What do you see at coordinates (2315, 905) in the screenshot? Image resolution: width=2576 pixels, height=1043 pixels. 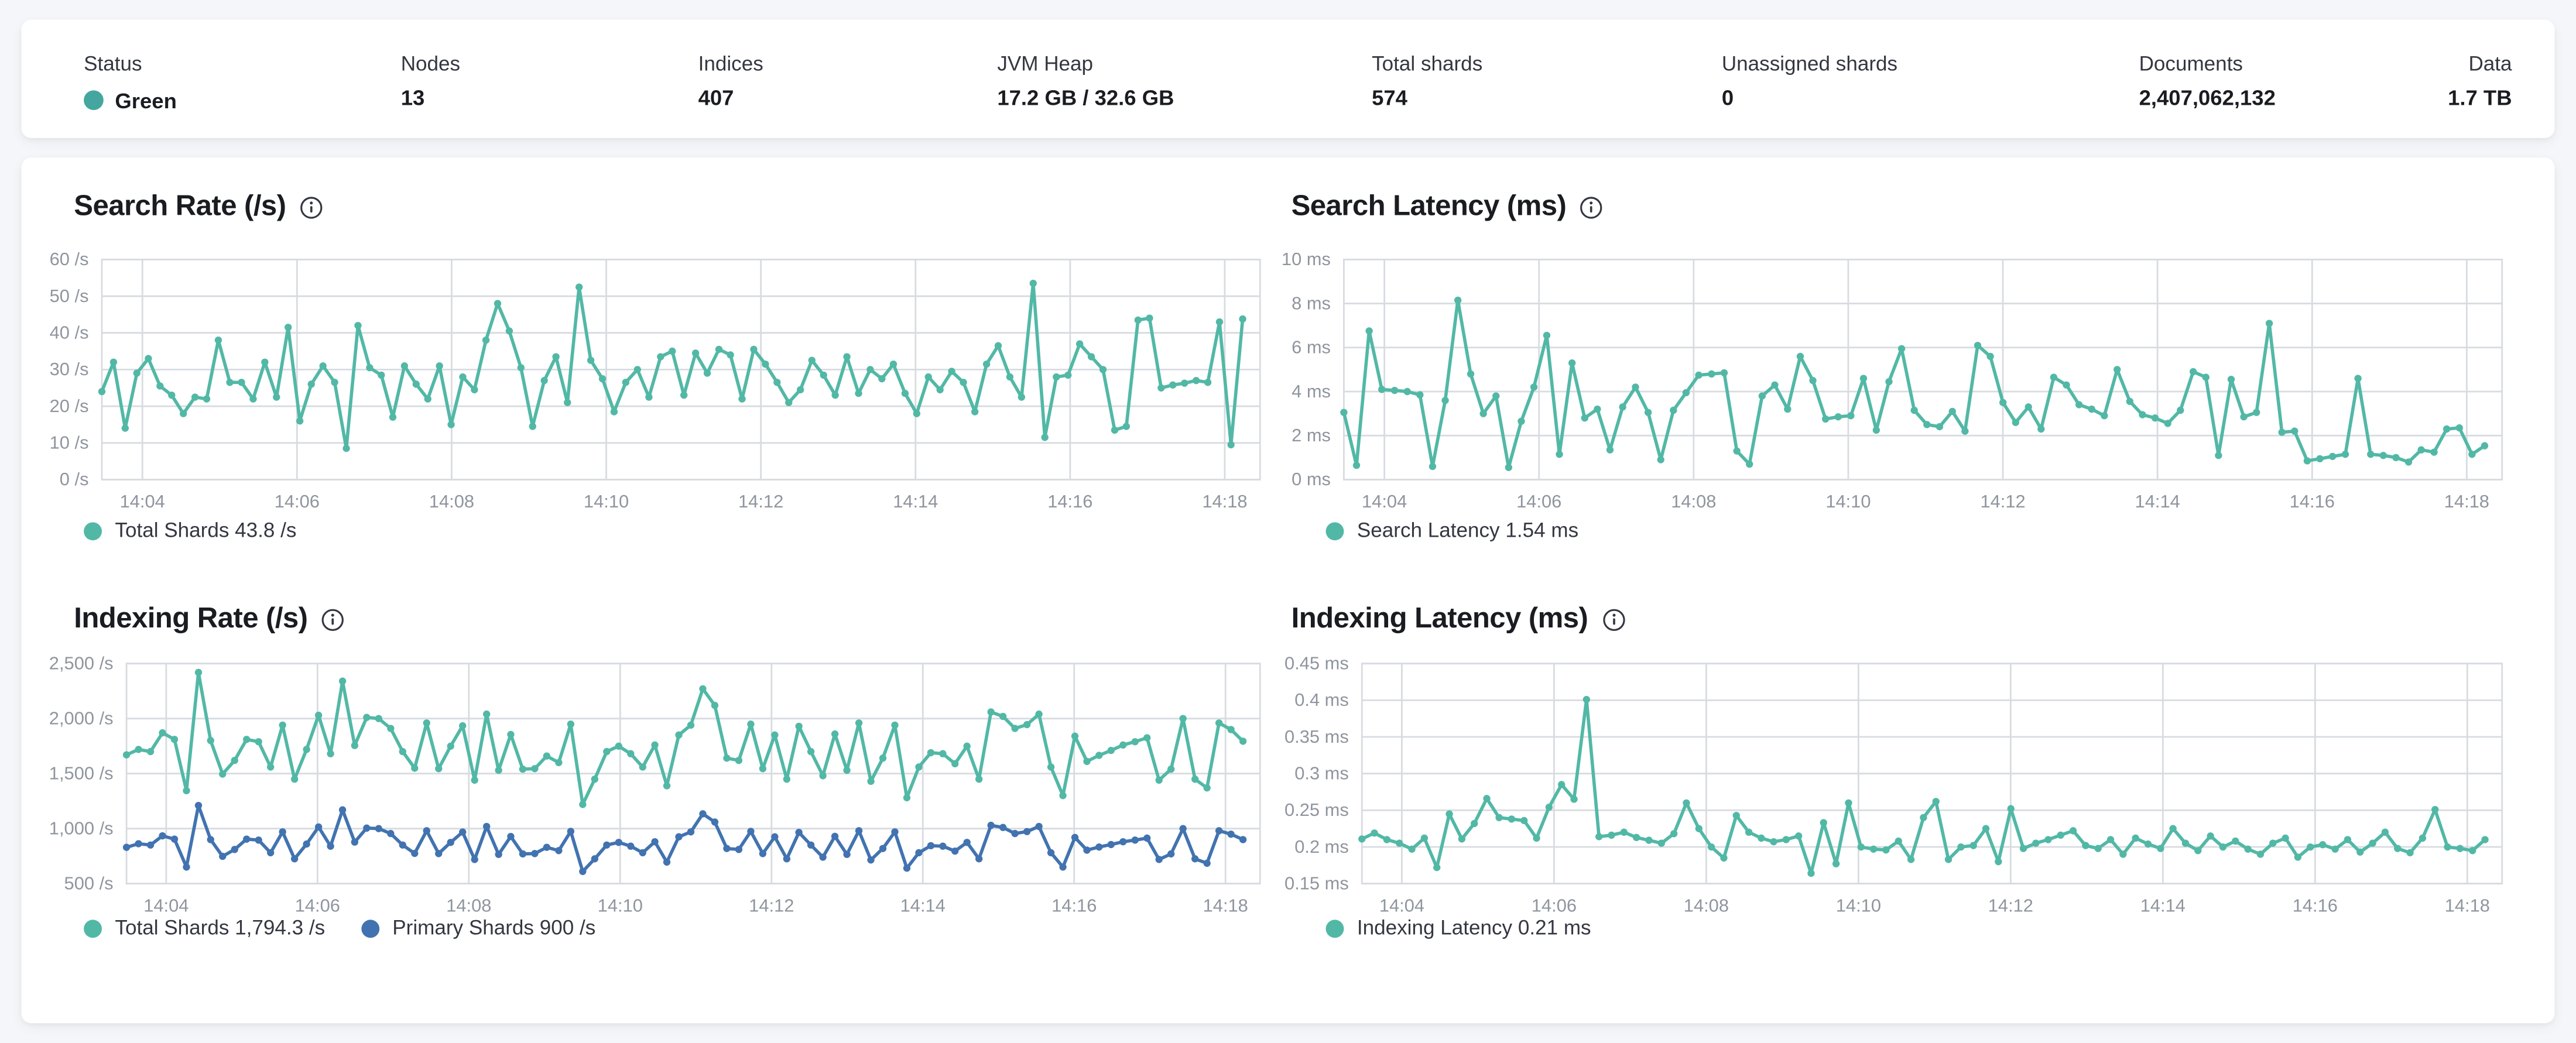 I see `x-axis-tick-label: 14:16` at bounding box center [2315, 905].